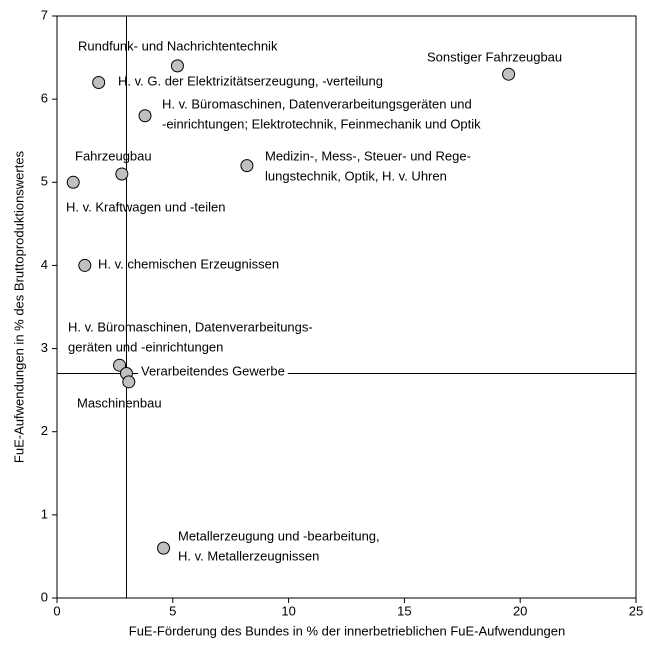 The image size is (645, 648). Describe the element at coordinates (44, 98) in the screenshot. I see `y-tick-label: 6` at that location.